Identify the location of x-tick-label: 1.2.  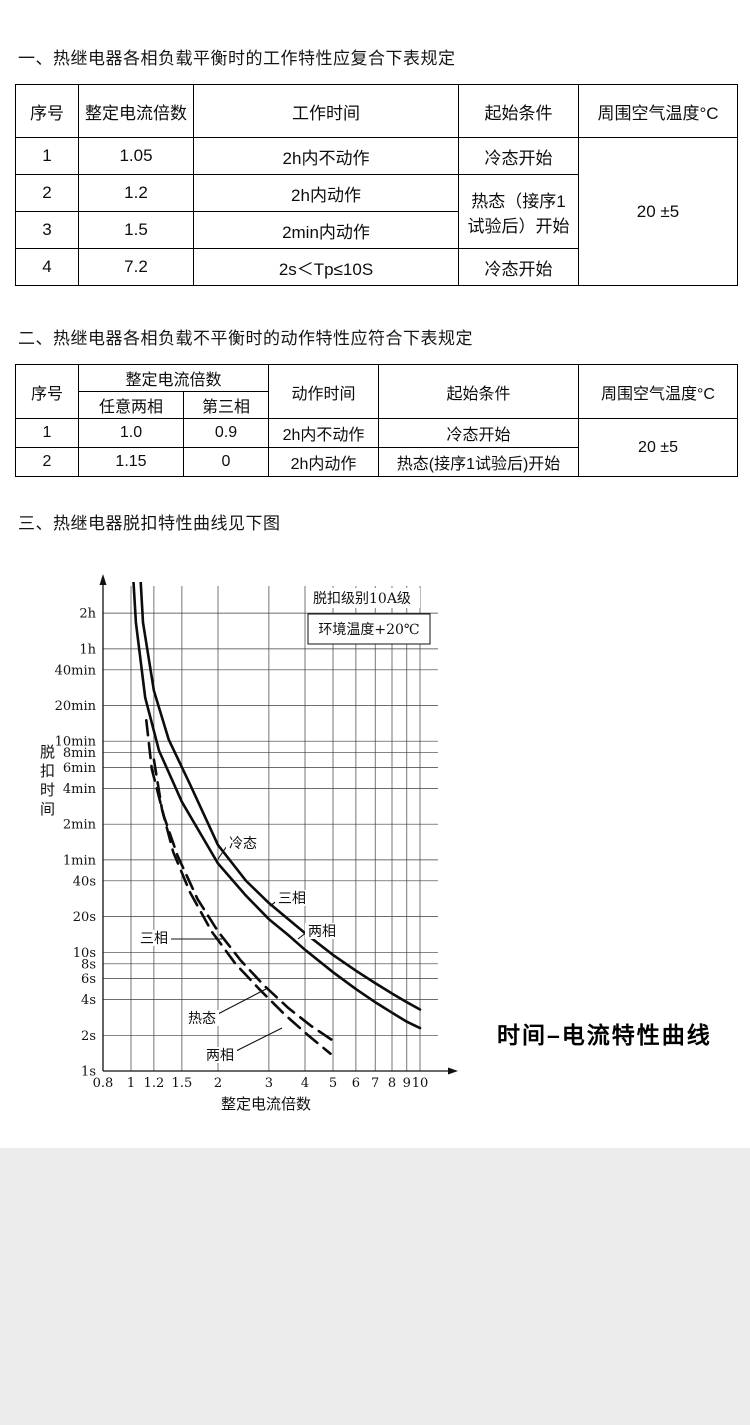
(154, 1083).